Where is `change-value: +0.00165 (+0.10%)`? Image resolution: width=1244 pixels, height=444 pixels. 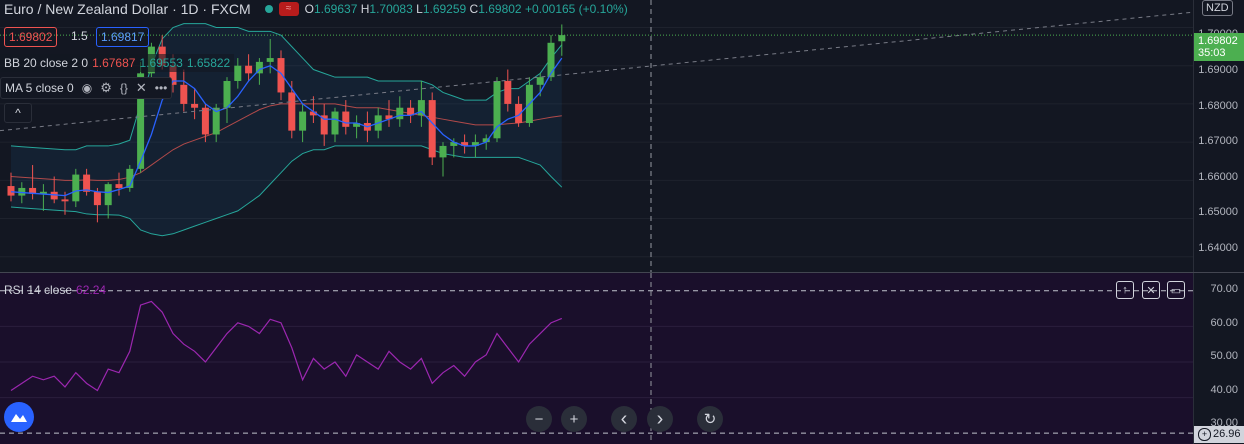
change-value: +0.00165 (+0.10%) is located at coordinates (576, 9).